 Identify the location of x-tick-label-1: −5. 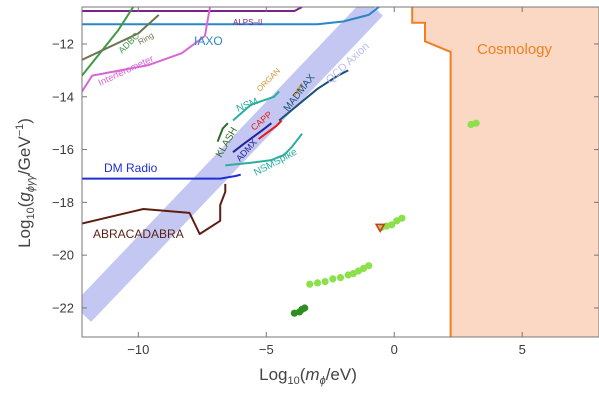
(266, 349).